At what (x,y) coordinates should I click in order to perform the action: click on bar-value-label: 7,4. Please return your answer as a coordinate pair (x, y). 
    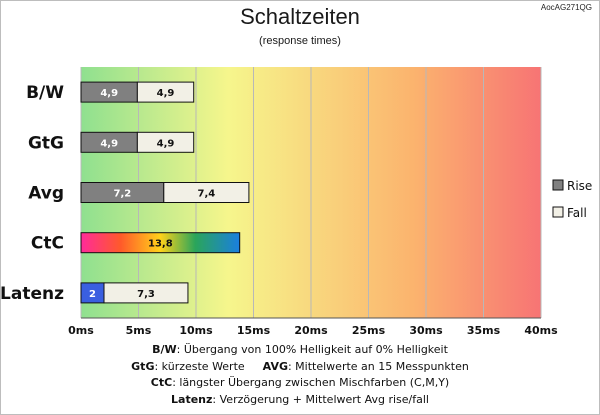
    Looking at the image, I should click on (206, 194).